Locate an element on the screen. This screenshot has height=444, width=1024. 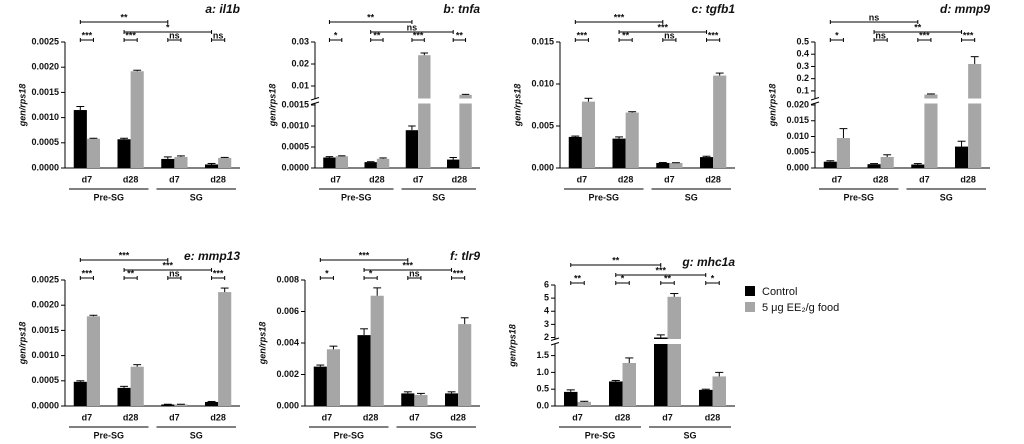
y-tick-label: 0.0005 is located at coordinates (45, 380).